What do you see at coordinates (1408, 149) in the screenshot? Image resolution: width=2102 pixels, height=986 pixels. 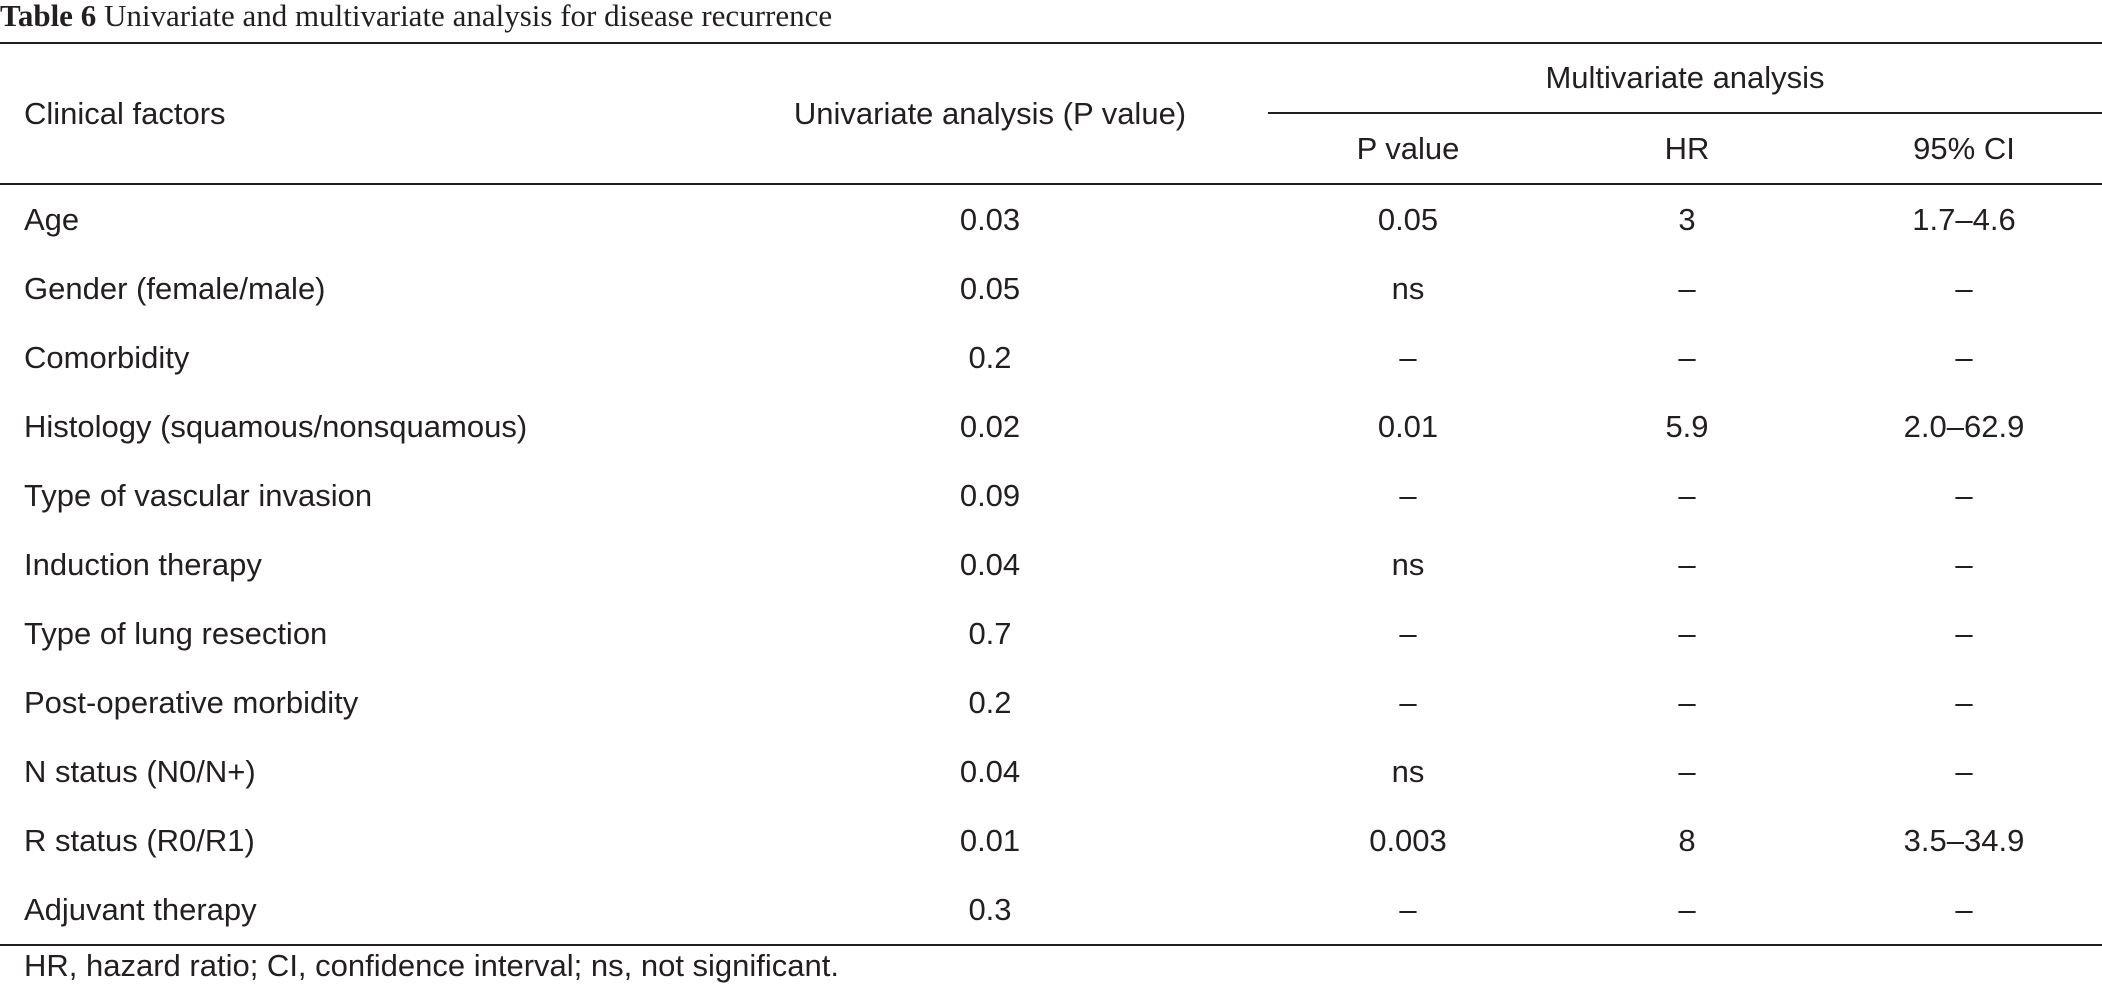 I see `header-p-value: P value` at bounding box center [1408, 149].